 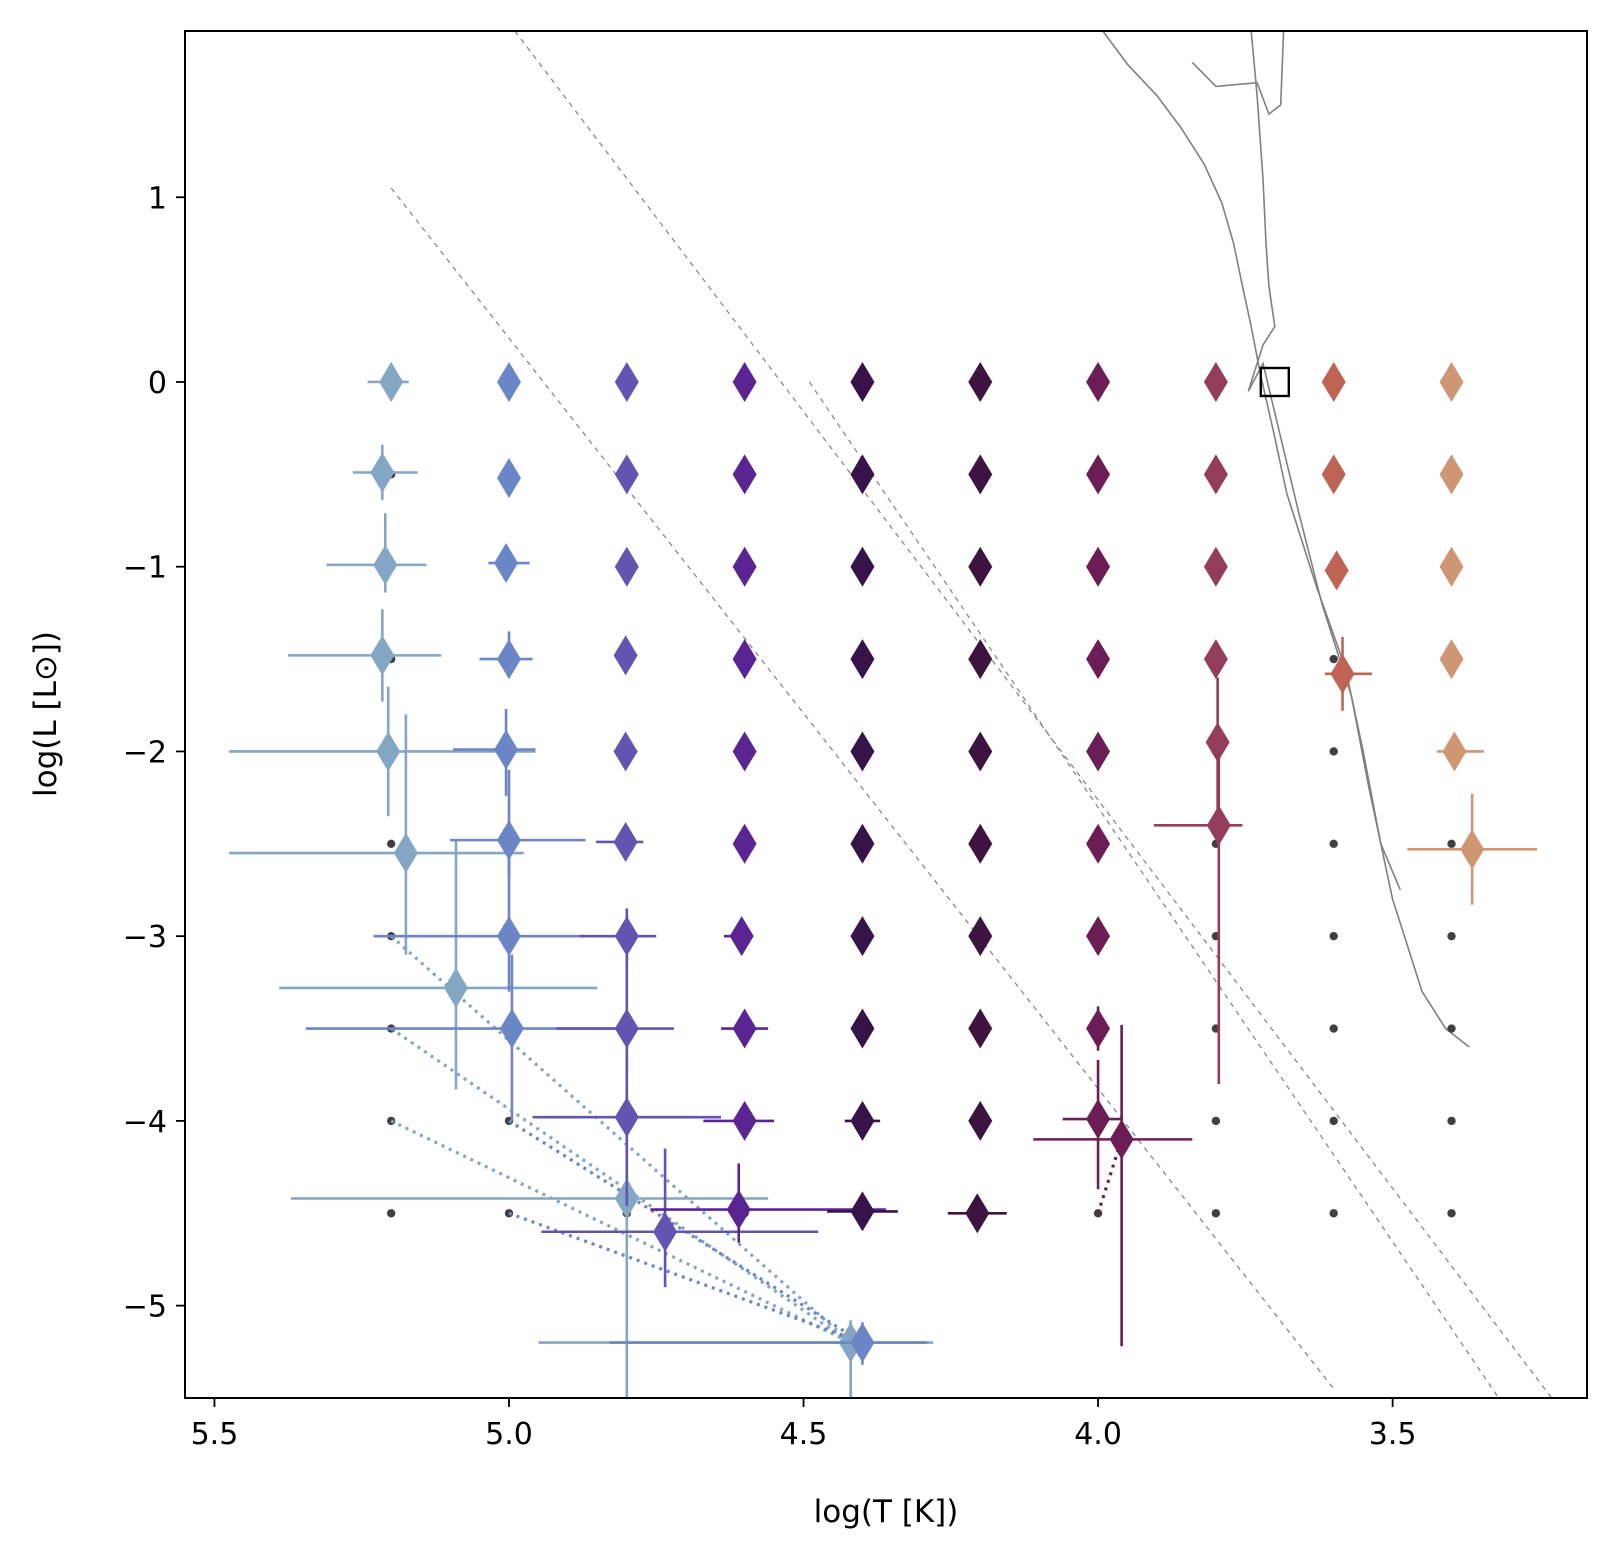 What do you see at coordinates (509, 1434) in the screenshot?
I see `x-tick-label: 5.0` at bounding box center [509, 1434].